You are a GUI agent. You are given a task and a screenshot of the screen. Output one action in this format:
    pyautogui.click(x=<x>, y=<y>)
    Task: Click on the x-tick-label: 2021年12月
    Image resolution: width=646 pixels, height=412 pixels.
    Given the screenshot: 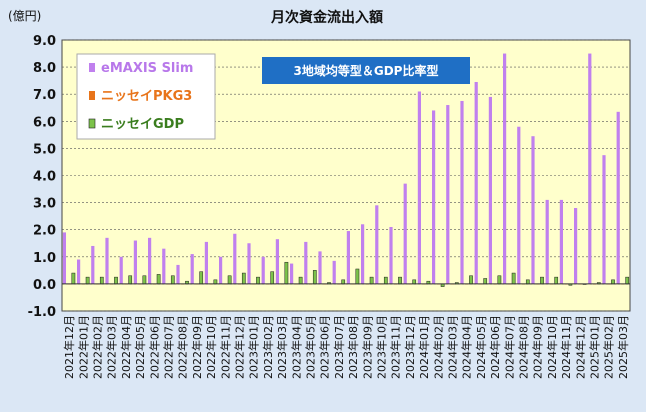 What is the action you would take?
    pyautogui.click(x=69, y=347)
    